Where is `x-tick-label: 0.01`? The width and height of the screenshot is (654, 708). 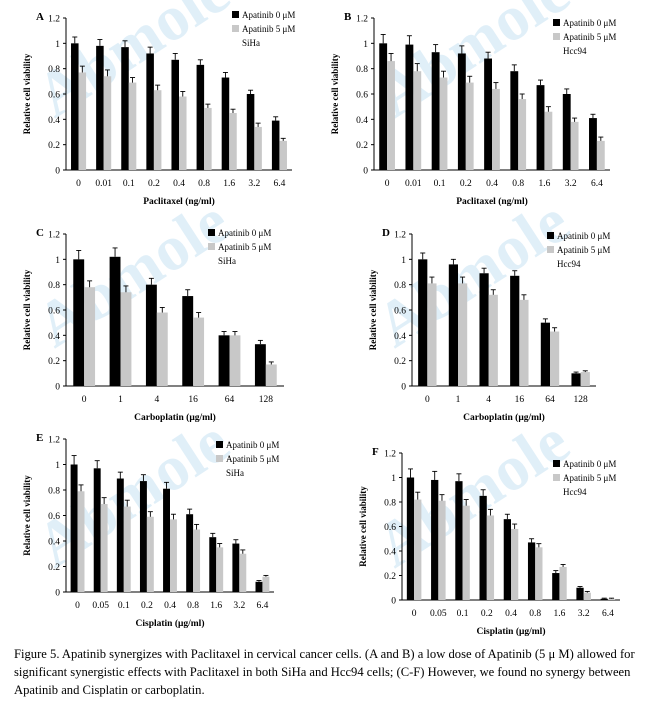 x-tick-label: 0.01 is located at coordinates (413, 184).